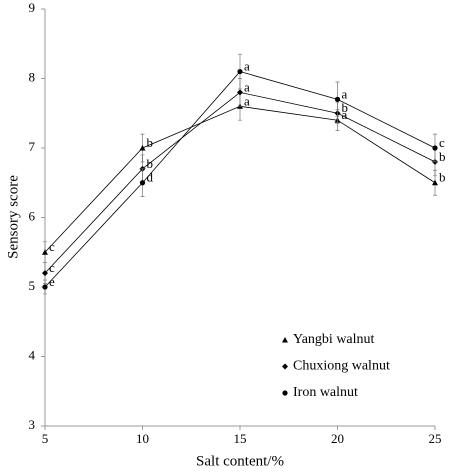 This screenshot has width=450, height=472. Describe the element at coordinates (240, 461) in the screenshot. I see `x-axis-title: Salt content/%` at that location.